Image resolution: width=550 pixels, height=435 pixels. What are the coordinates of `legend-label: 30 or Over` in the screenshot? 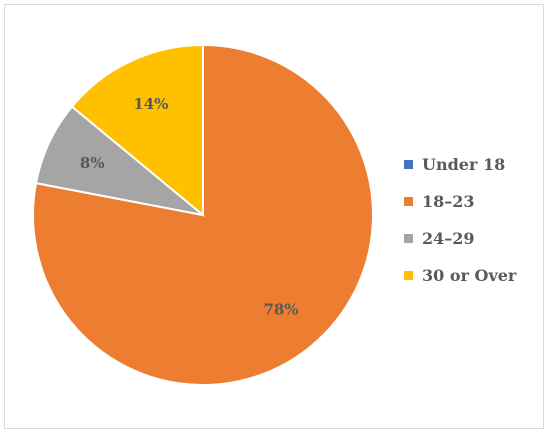 It's located at (469, 275).